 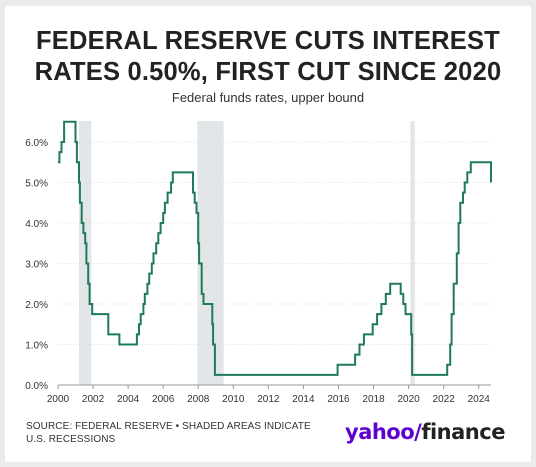 I want to click on y-tick-label: 5.0%, so click(x=36, y=184).